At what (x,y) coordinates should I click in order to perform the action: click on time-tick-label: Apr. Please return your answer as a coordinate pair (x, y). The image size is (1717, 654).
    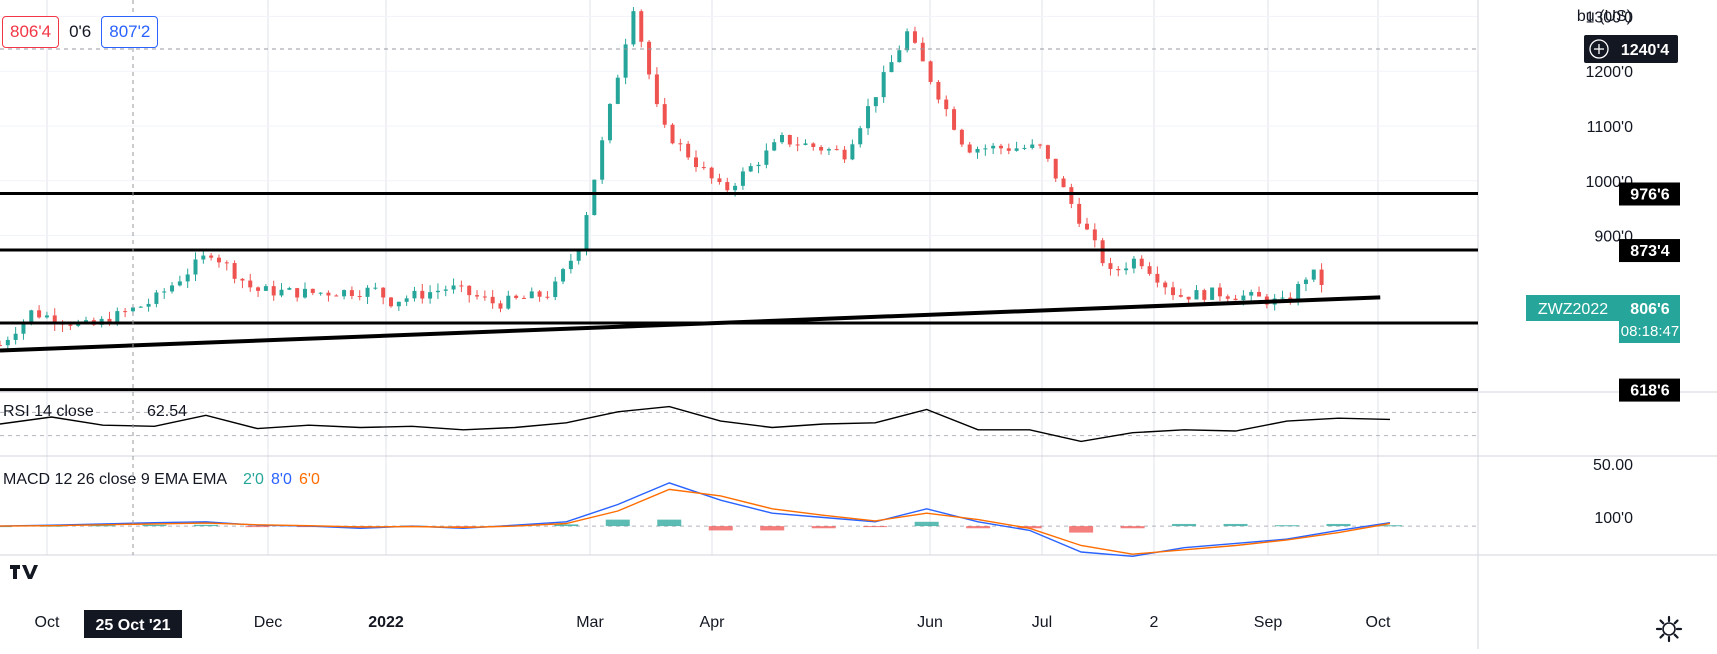
    Looking at the image, I should click on (713, 622).